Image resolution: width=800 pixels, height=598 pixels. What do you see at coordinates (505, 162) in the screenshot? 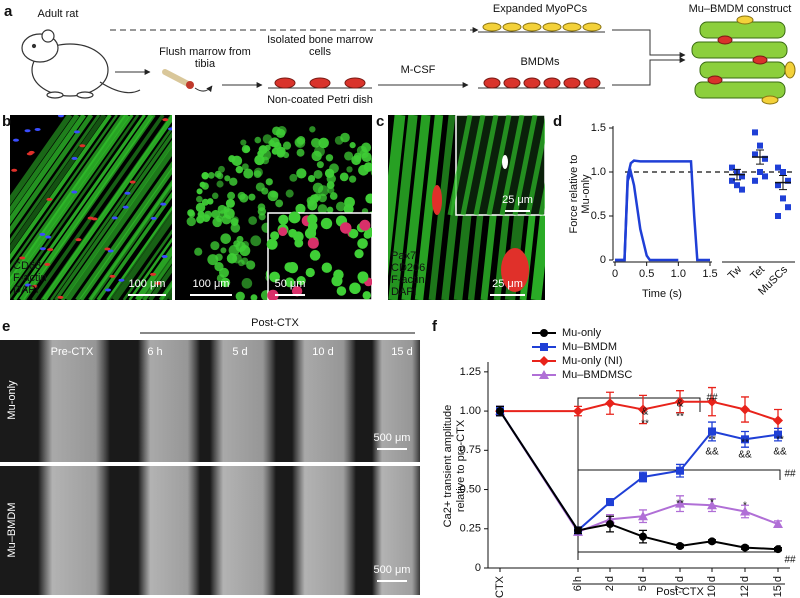
I see `satellite-cell` at bounding box center [505, 162].